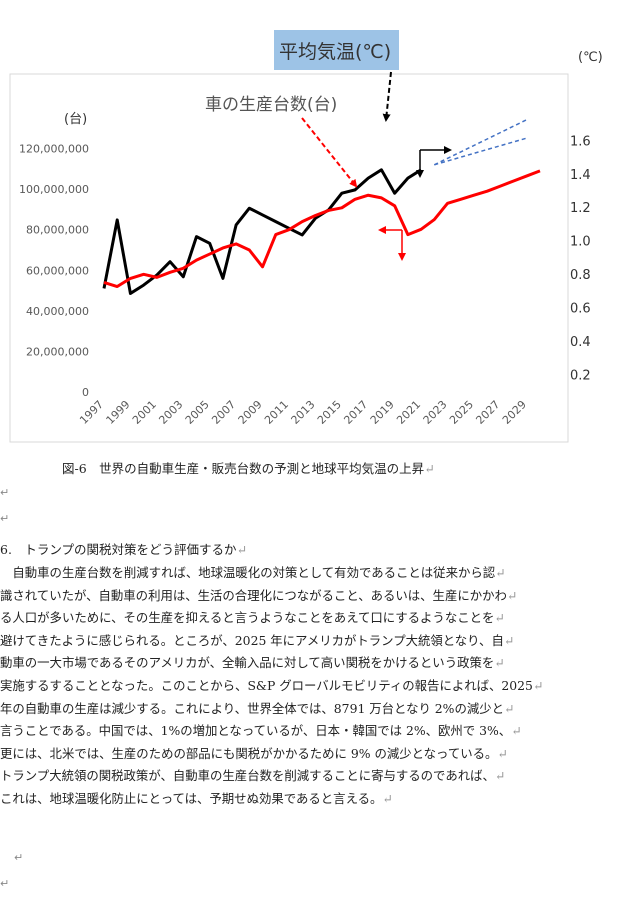  Describe the element at coordinates (580, 275) in the screenshot. I see `right-tick-label: 0.8` at that location.